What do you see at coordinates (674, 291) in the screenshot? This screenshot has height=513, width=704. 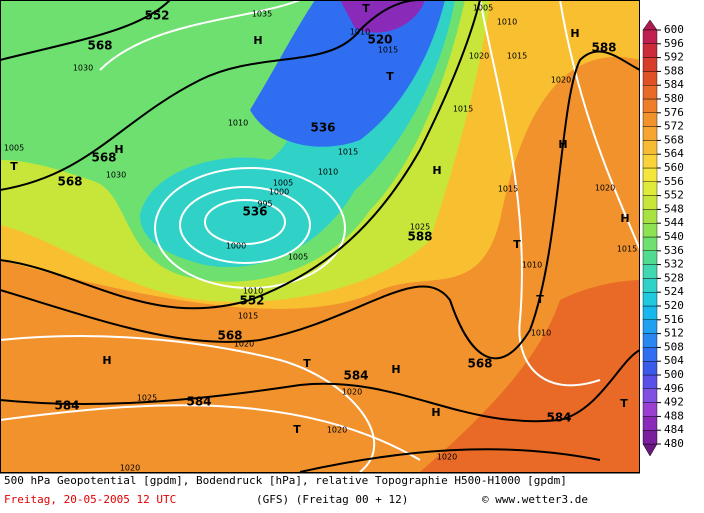 I see `colorbar-label: 524` at bounding box center [674, 291].